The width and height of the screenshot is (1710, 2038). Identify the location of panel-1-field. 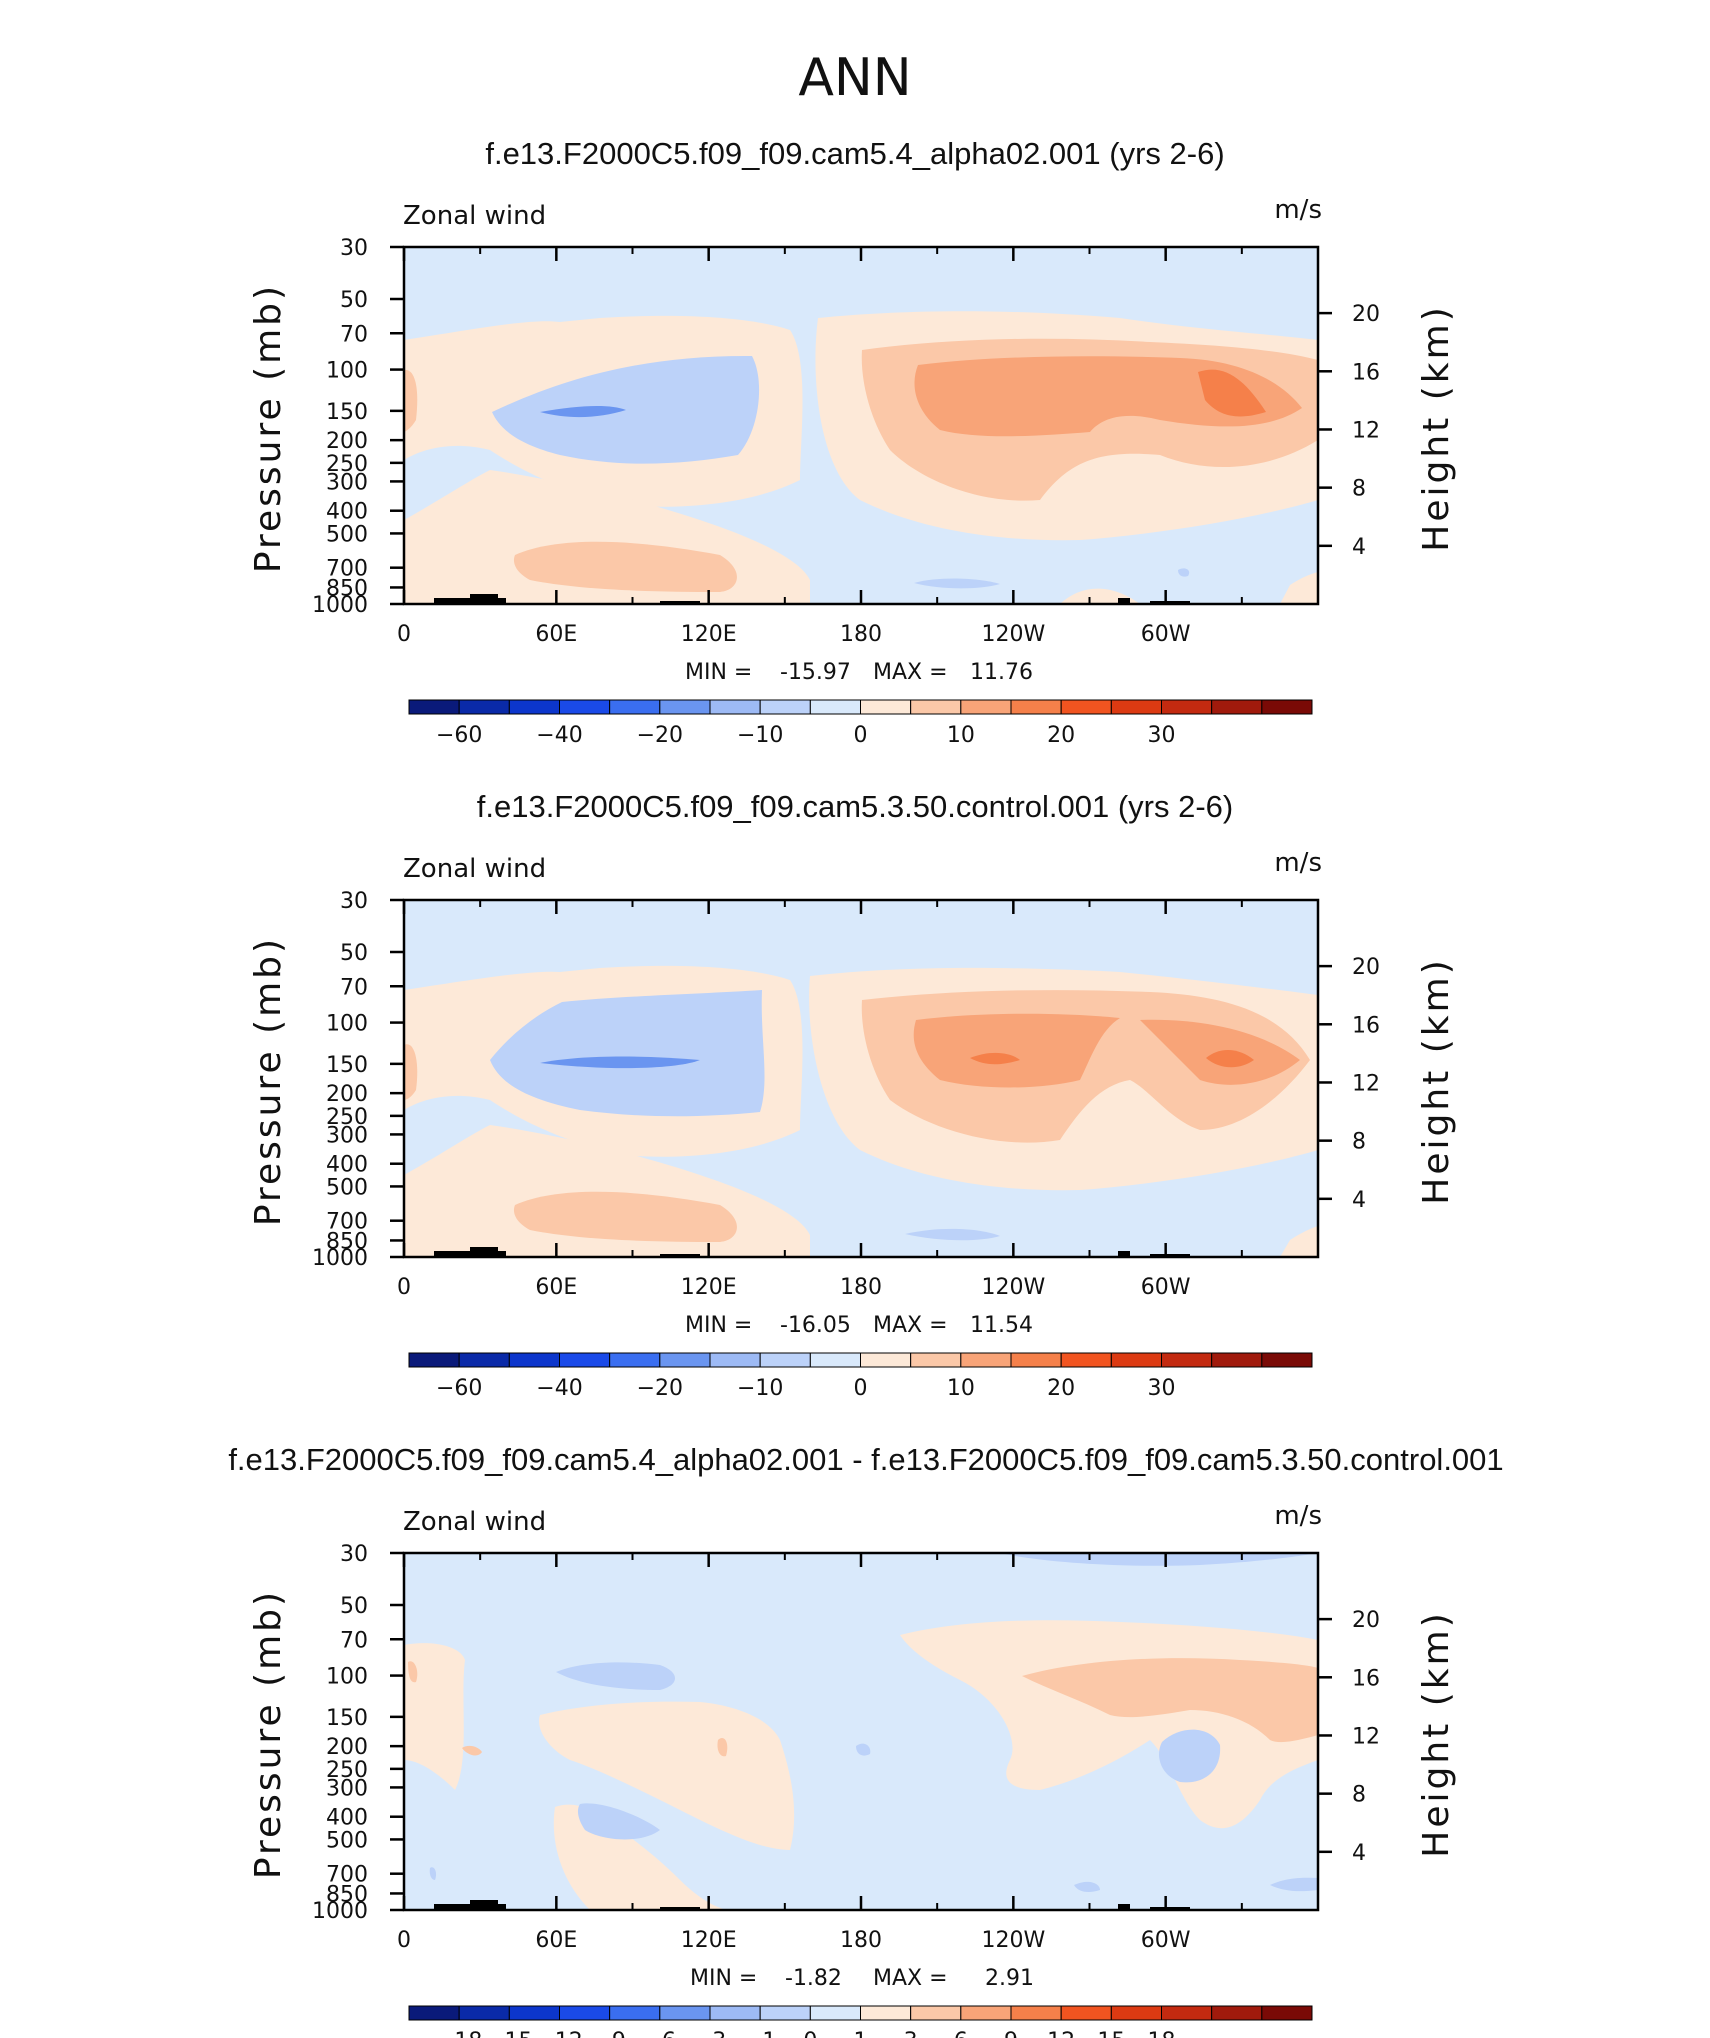
(861, 425).